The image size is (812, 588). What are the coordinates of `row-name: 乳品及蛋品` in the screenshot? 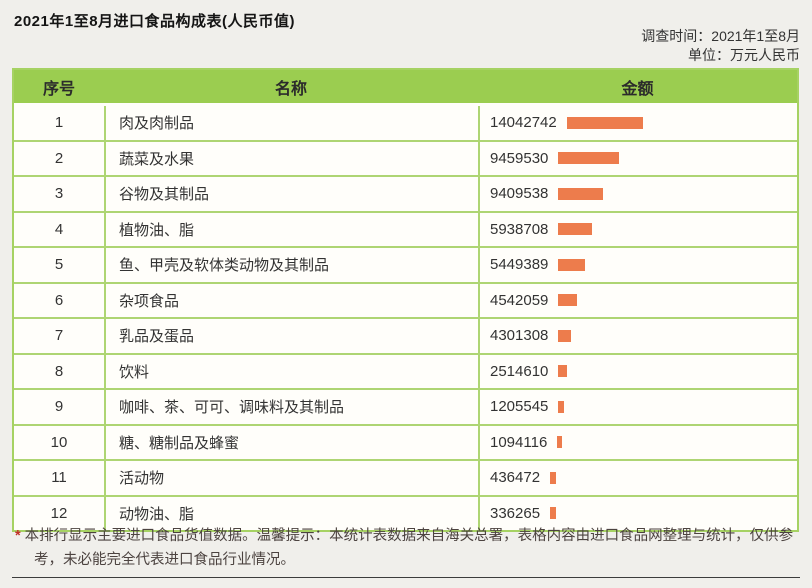 It's located at (291, 336).